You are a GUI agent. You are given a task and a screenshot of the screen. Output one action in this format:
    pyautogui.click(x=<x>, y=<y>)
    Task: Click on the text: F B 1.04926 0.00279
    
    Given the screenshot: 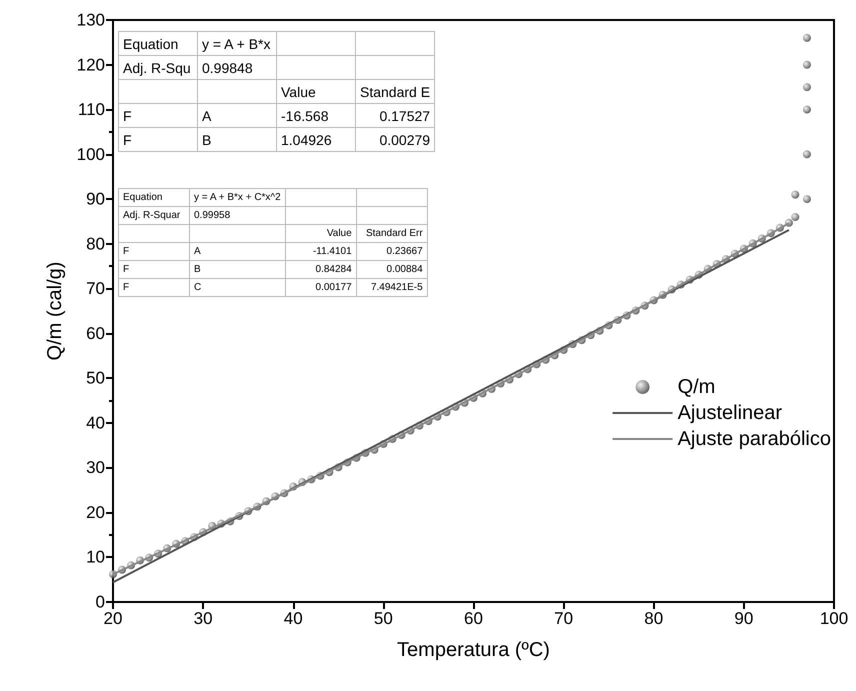 What is the action you would take?
    pyautogui.click(x=276, y=140)
    